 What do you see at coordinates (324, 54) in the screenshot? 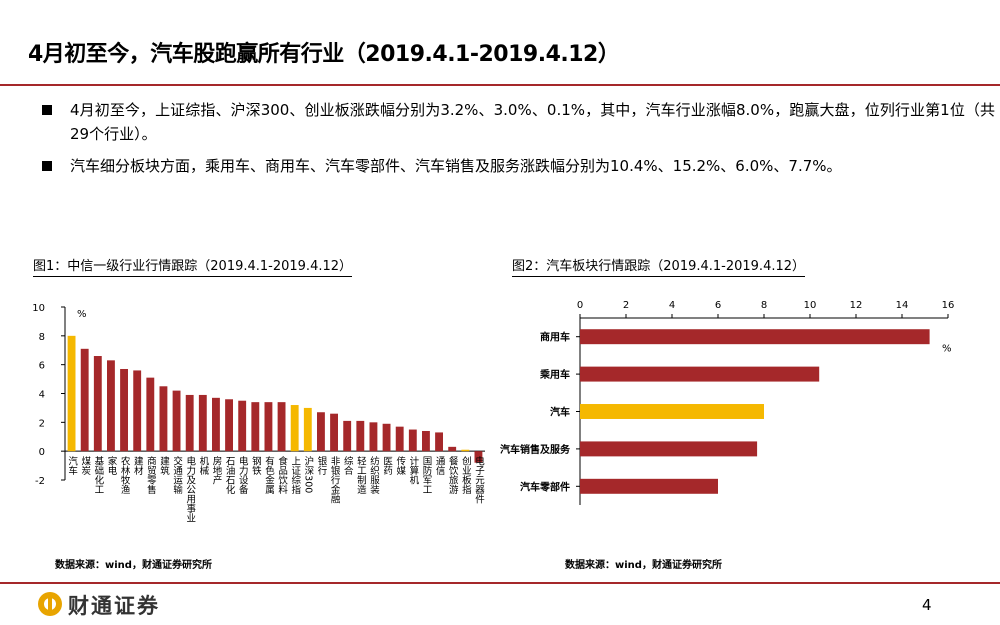
I see `slide-title: 4月初至今，汽车股跑赢所有行业（2019.4.1-2019.4.12）` at bounding box center [324, 54].